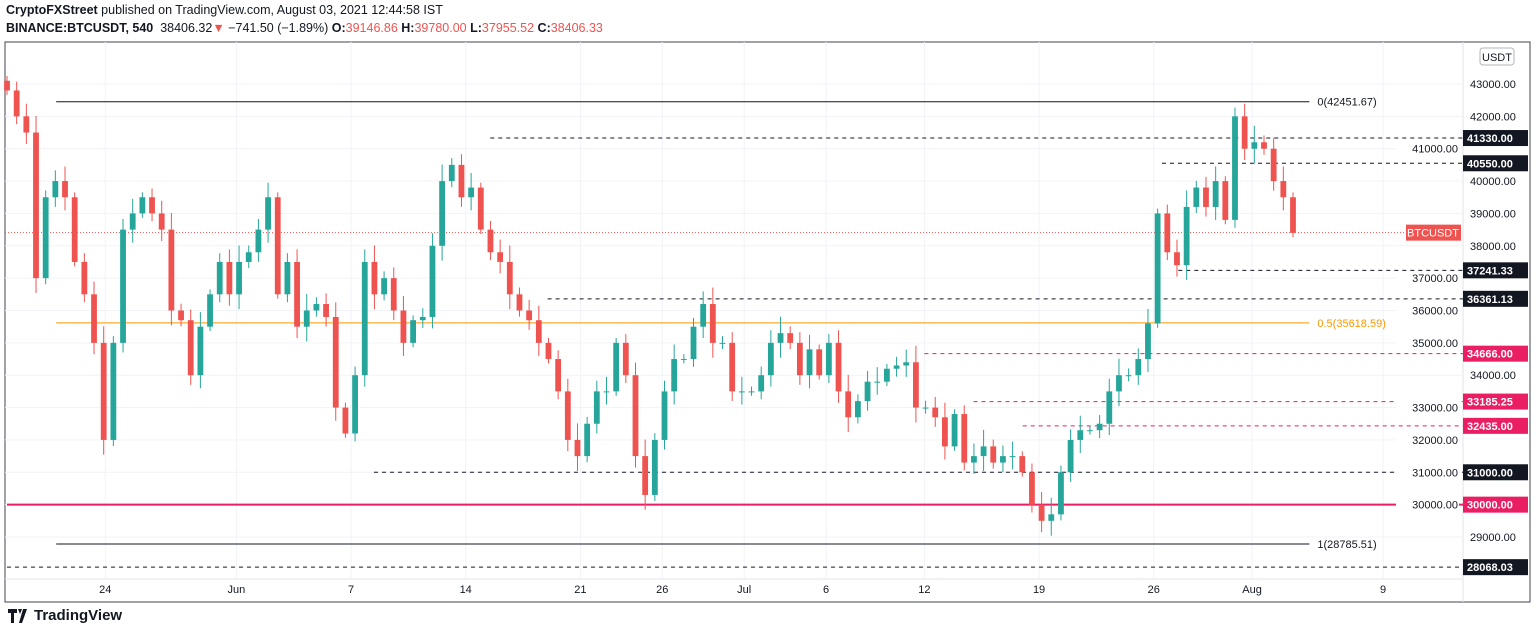 This screenshot has width=1536, height=636. What do you see at coordinates (1490, 506) in the screenshot?
I see `level-price-label: 30000.00` at bounding box center [1490, 506].